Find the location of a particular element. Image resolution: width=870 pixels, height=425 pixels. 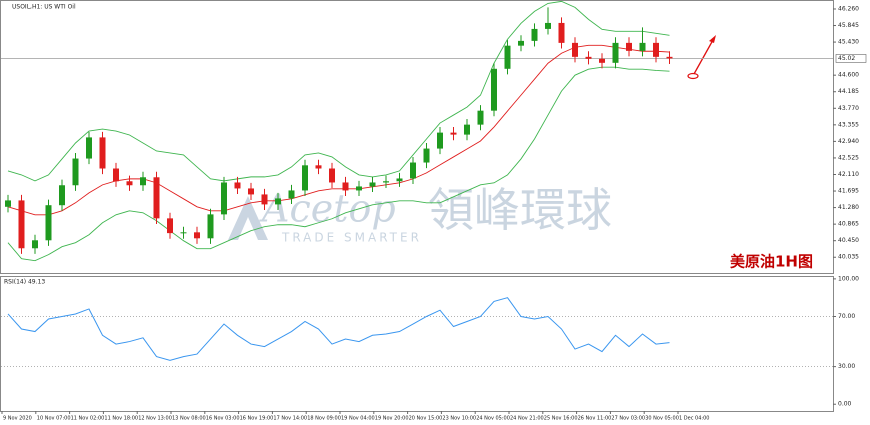

arrow-shaft is located at coordinates (703, 57).